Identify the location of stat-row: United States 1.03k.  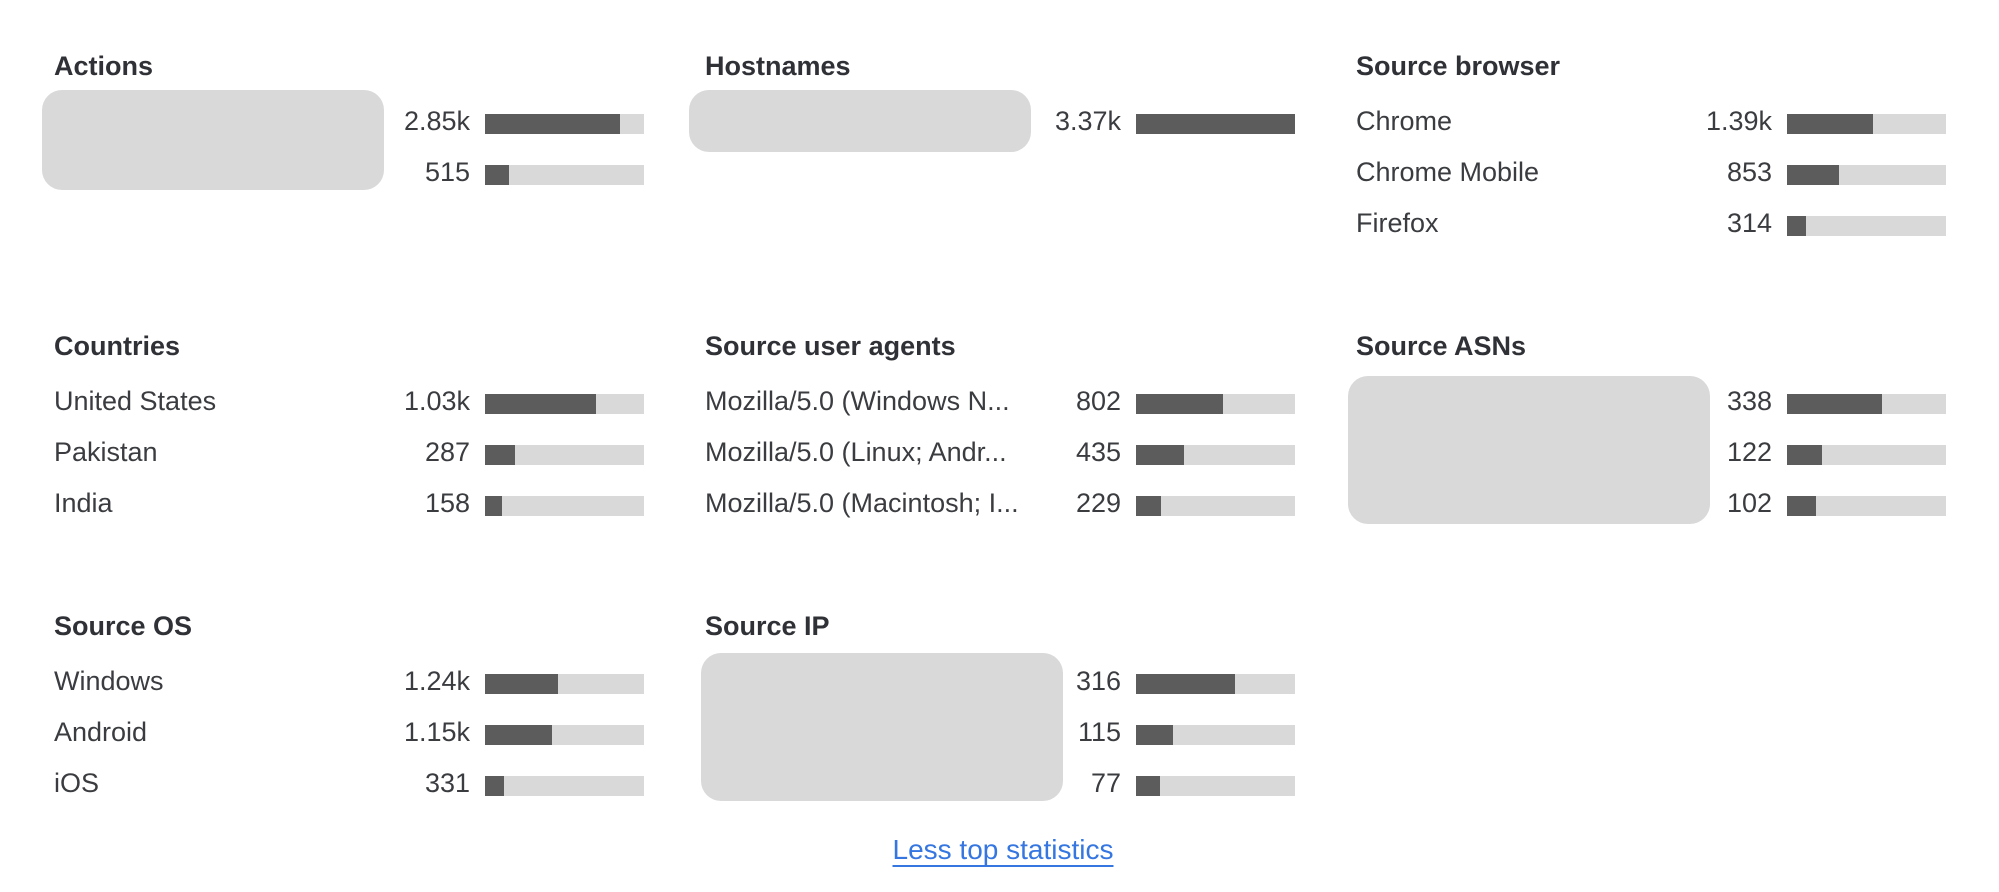
(349, 401).